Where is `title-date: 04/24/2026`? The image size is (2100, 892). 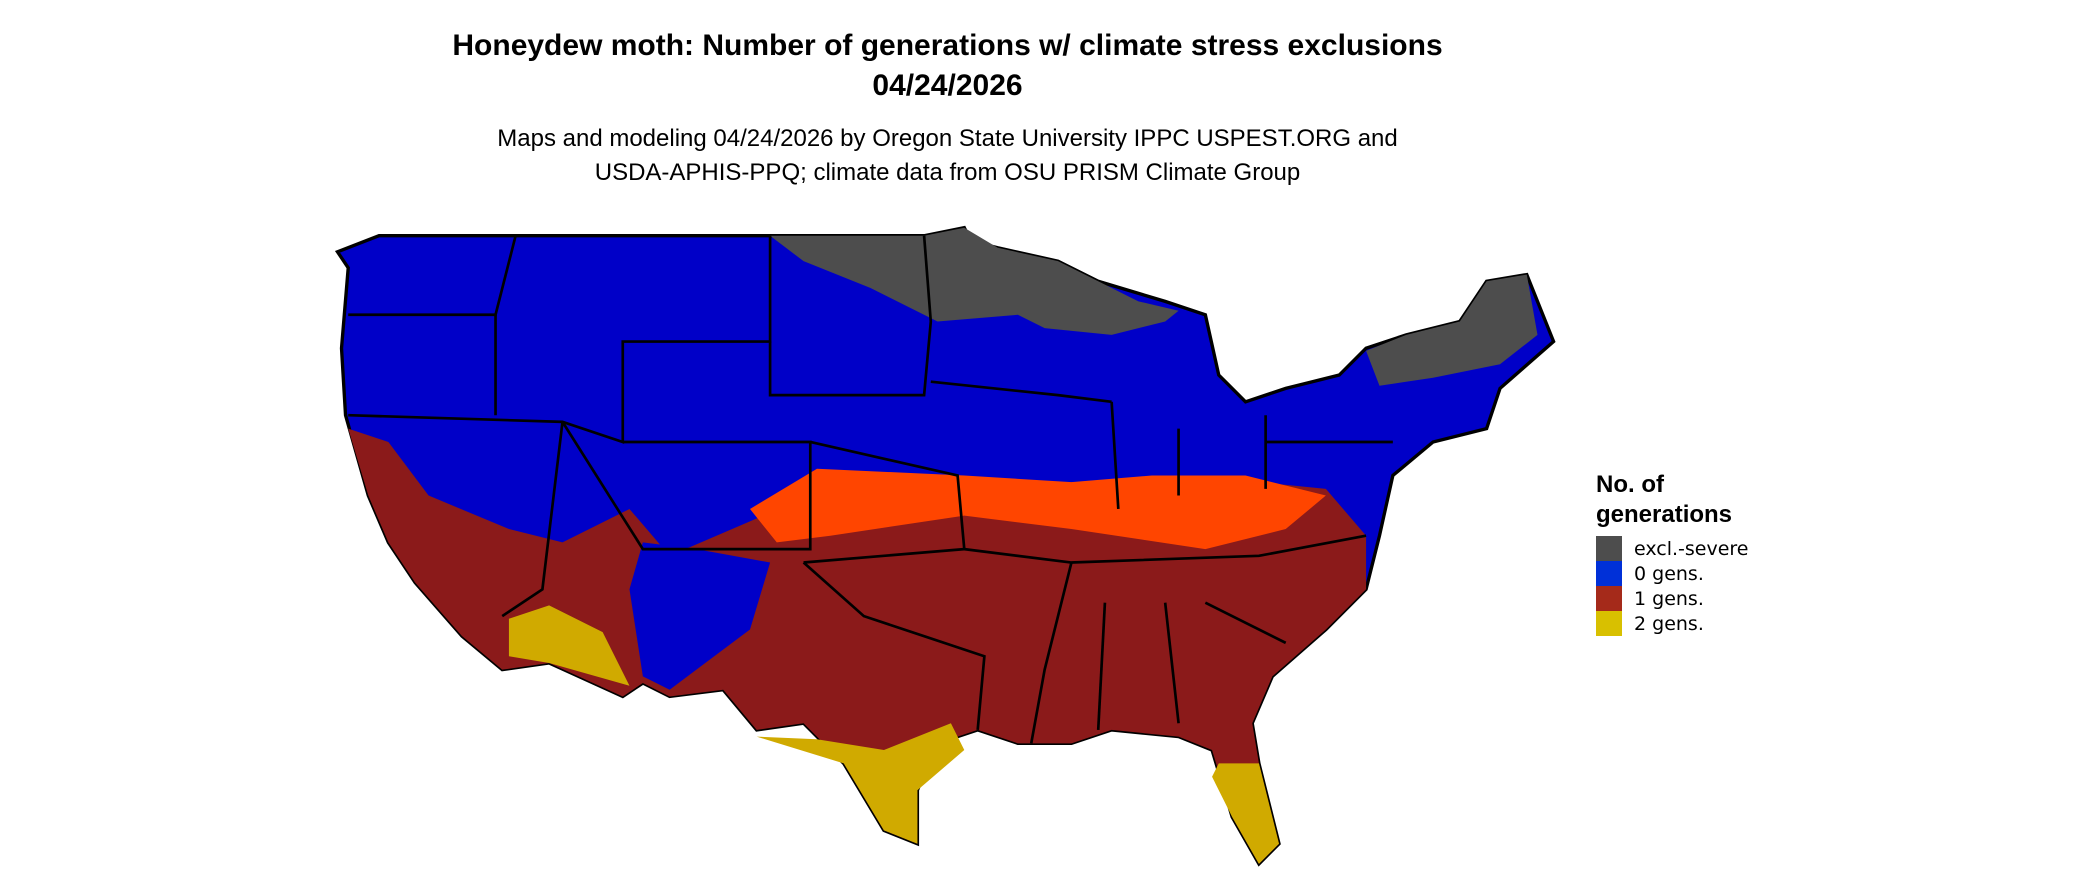
title-date: 04/24/2026 is located at coordinates (947, 85).